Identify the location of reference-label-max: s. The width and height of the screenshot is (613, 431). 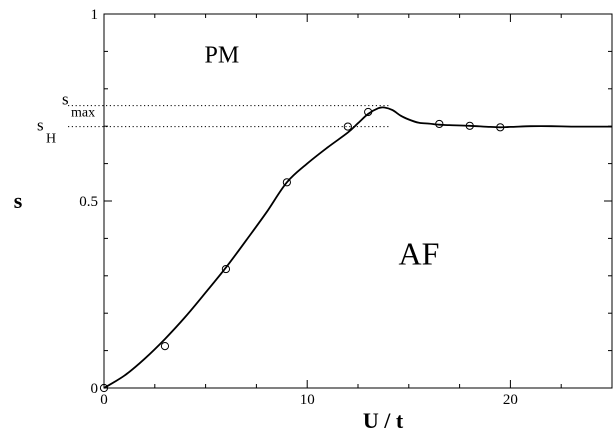
(65, 99).